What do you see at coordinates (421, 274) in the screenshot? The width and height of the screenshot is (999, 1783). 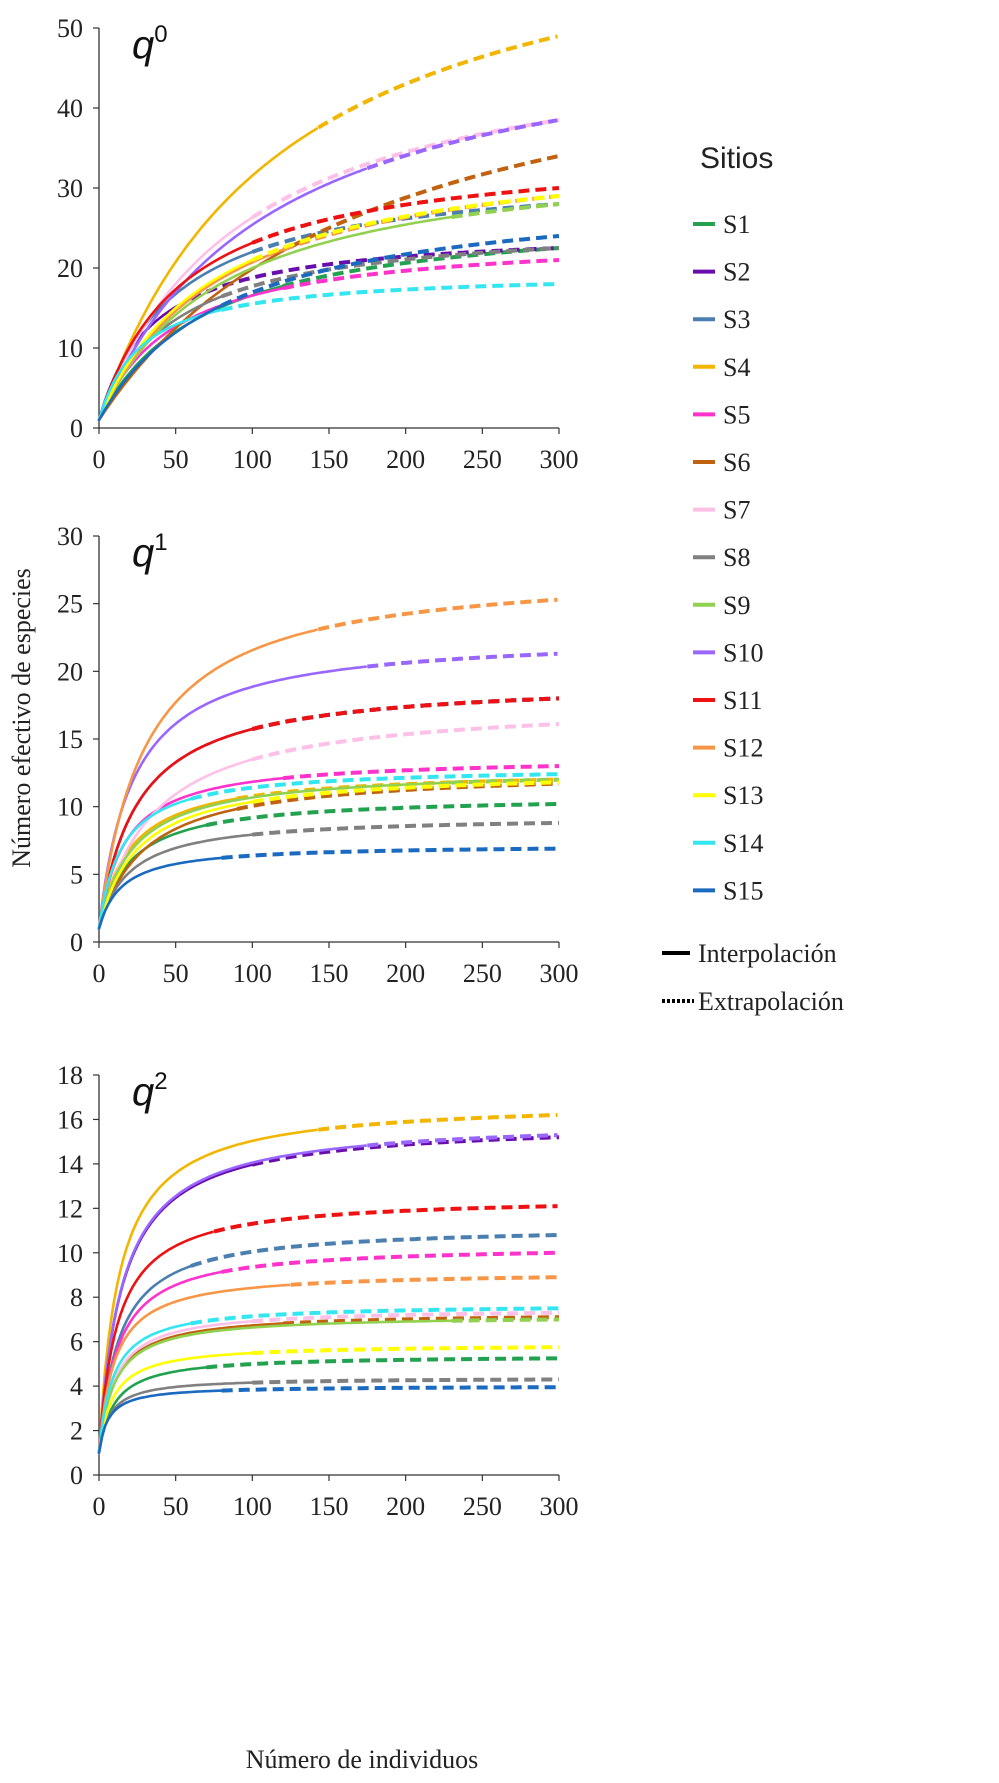 I see `series-s5-extrapolation` at bounding box center [421, 274].